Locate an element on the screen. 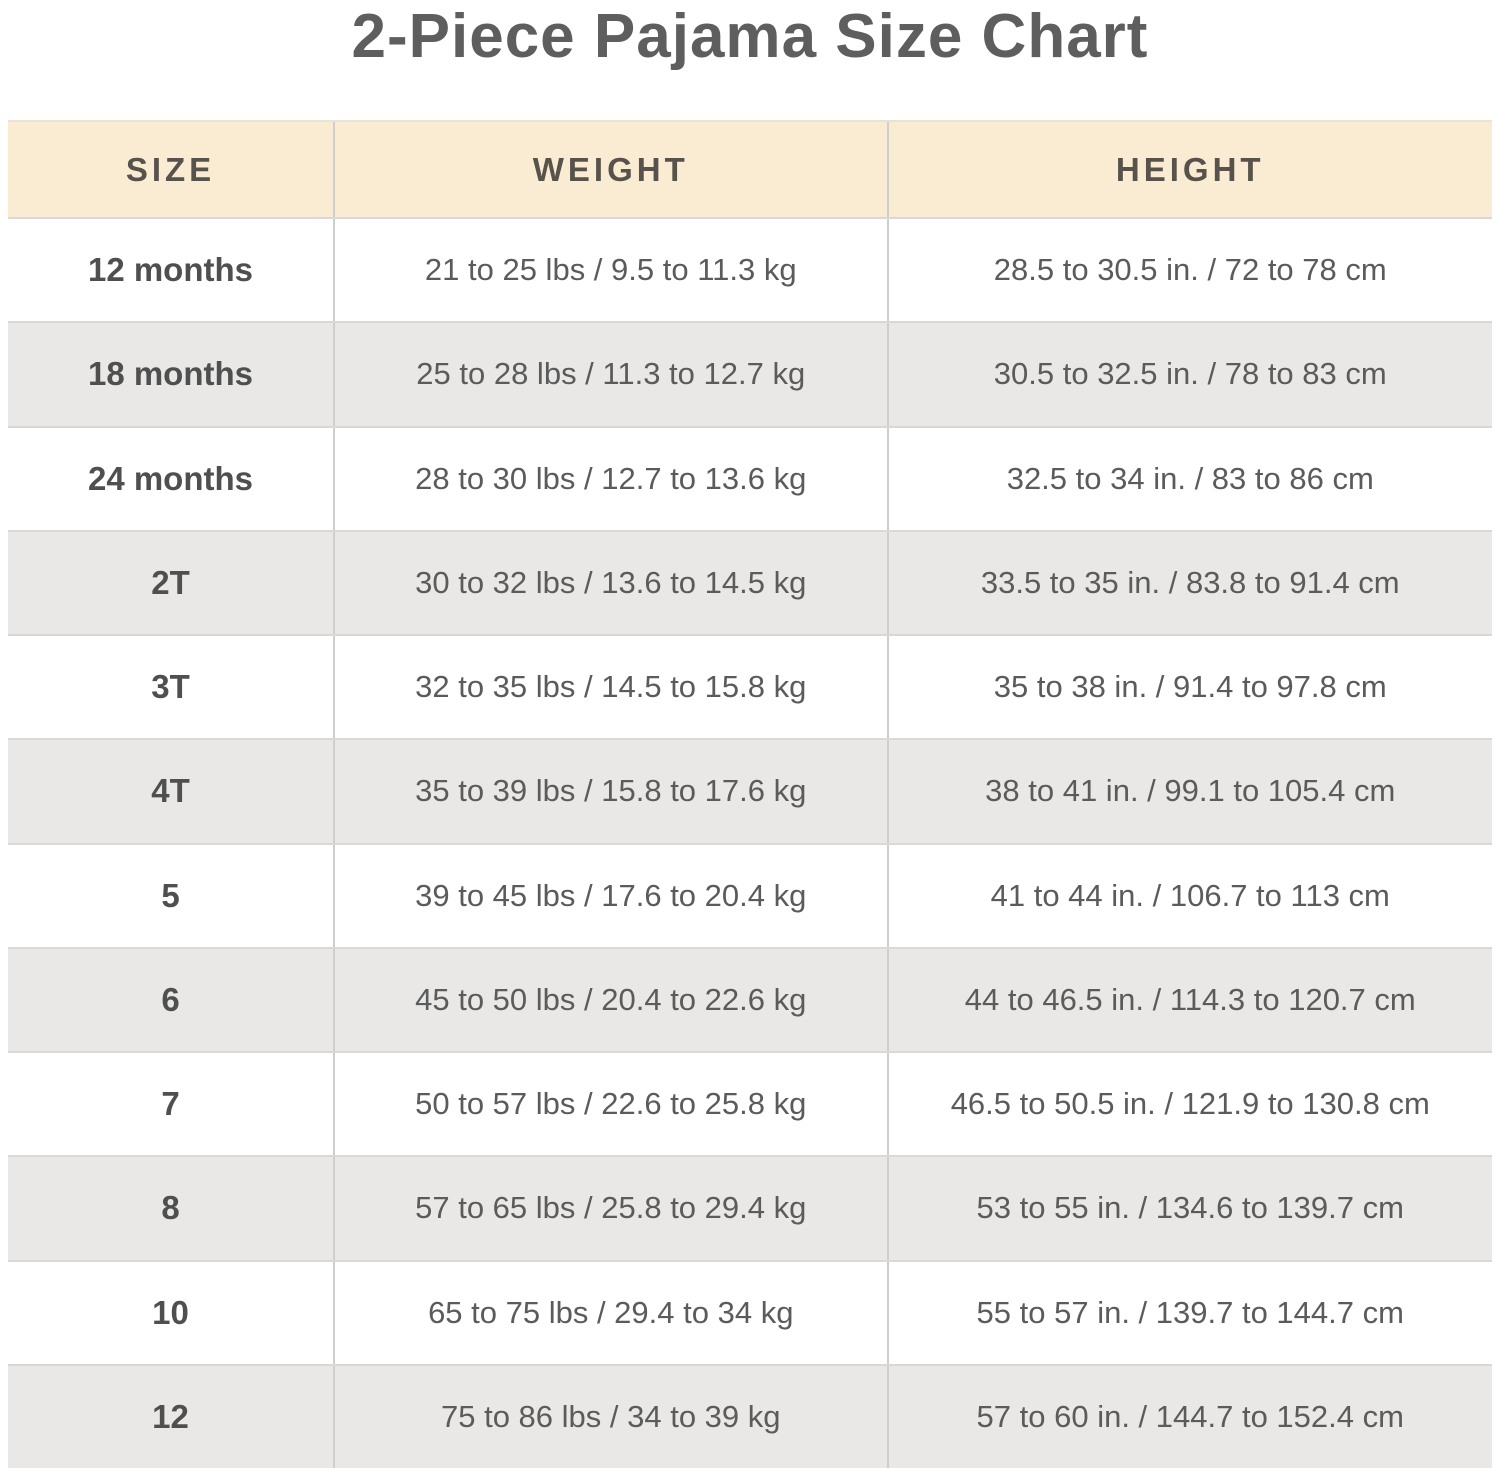 The image size is (1500, 1475). height-cell: 44 to 46.5 in. / 114.3 to 120.7 cm is located at coordinates (1189, 999).